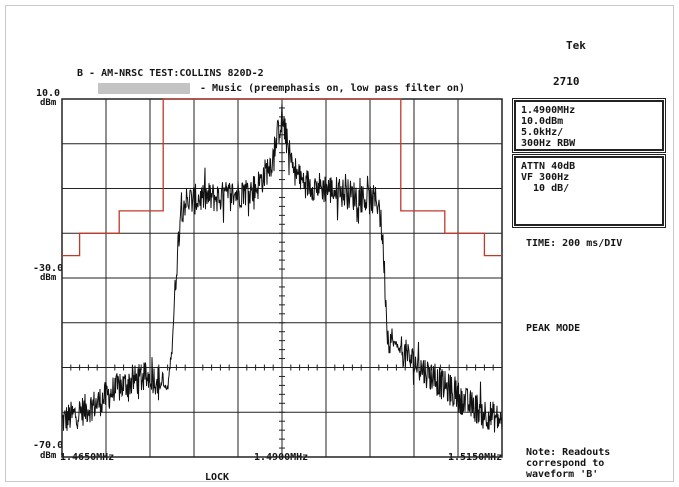  What do you see at coordinates (217, 477) in the screenshot?
I see `lock-indicator: LOCK` at bounding box center [217, 477].